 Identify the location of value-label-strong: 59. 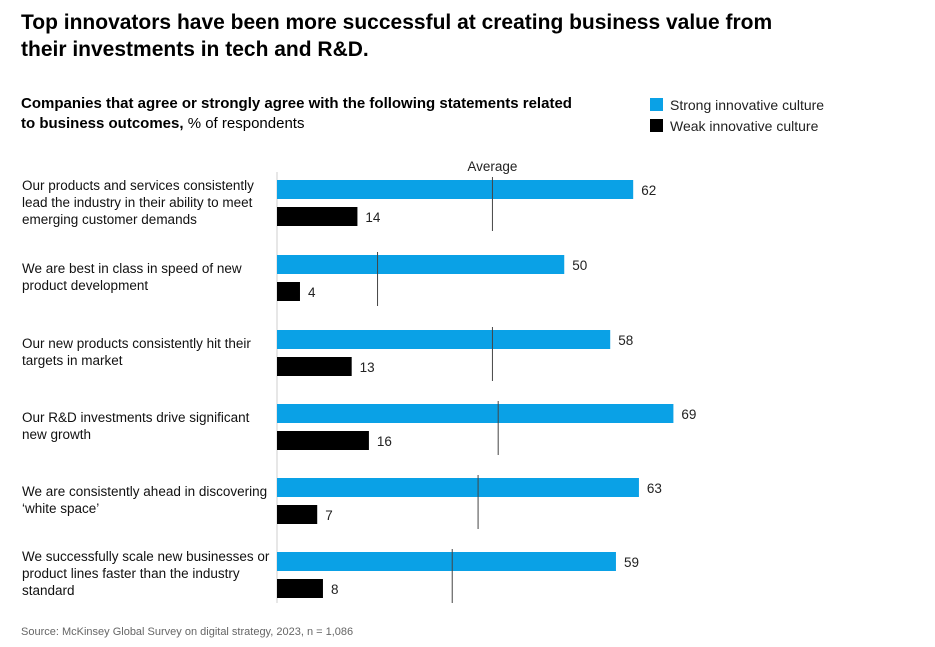
(631, 562).